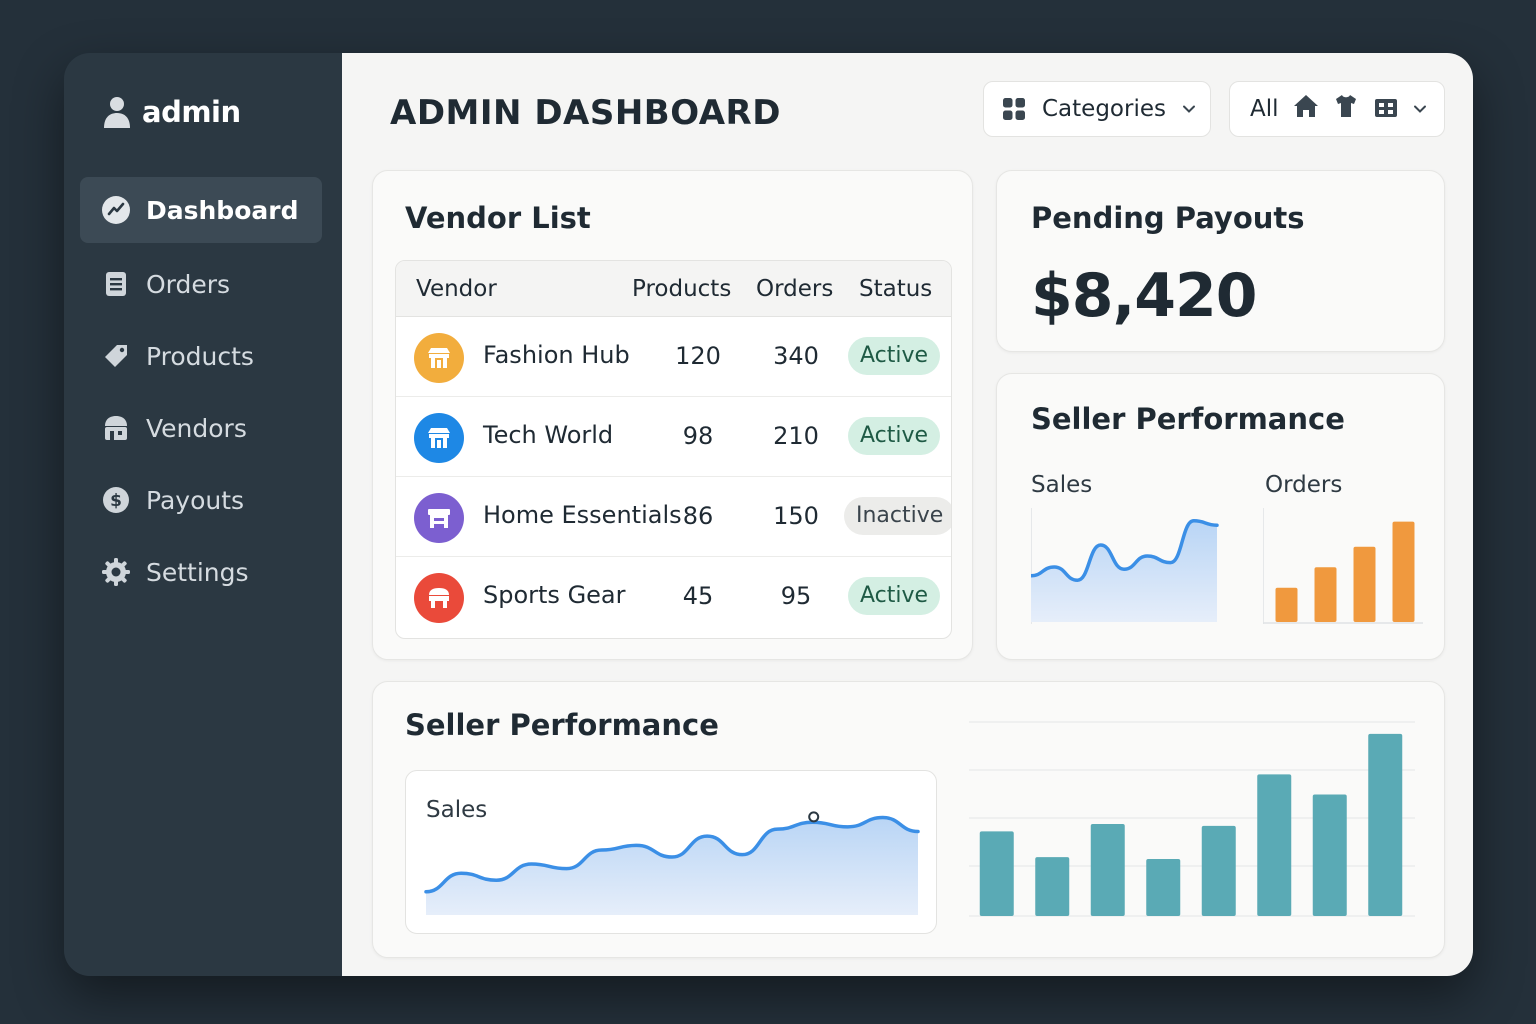 The width and height of the screenshot is (1536, 1024). What do you see at coordinates (796, 596) in the screenshot?
I see `vendor-orders: 95` at bounding box center [796, 596].